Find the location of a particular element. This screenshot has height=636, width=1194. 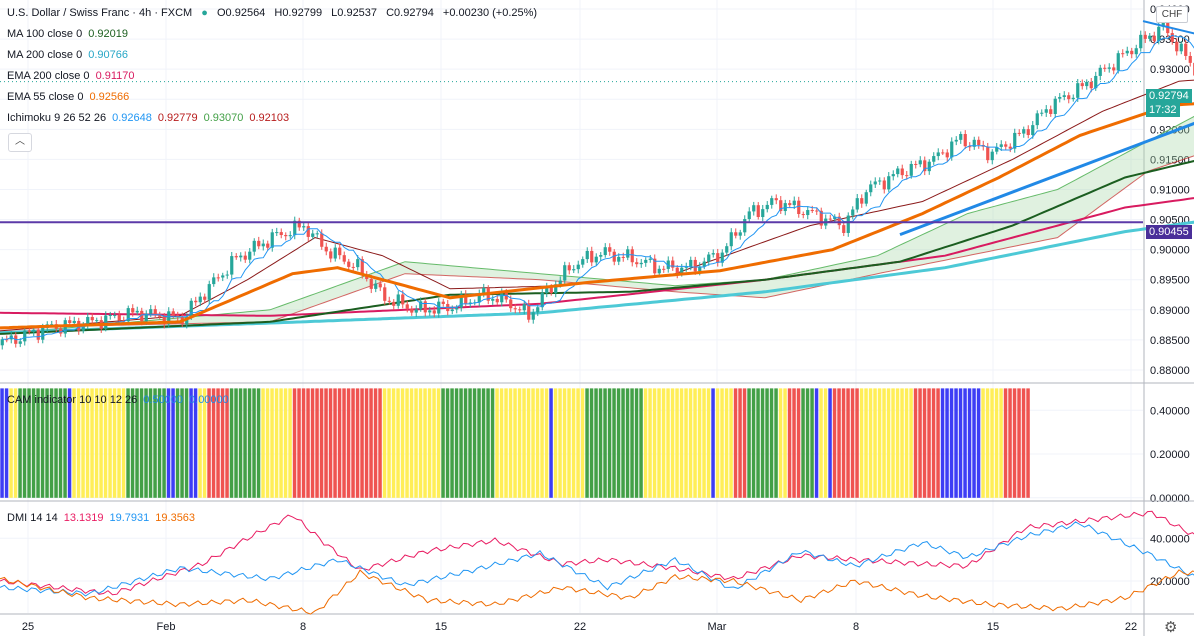

low-value: L0.92537 is located at coordinates (354, 13).